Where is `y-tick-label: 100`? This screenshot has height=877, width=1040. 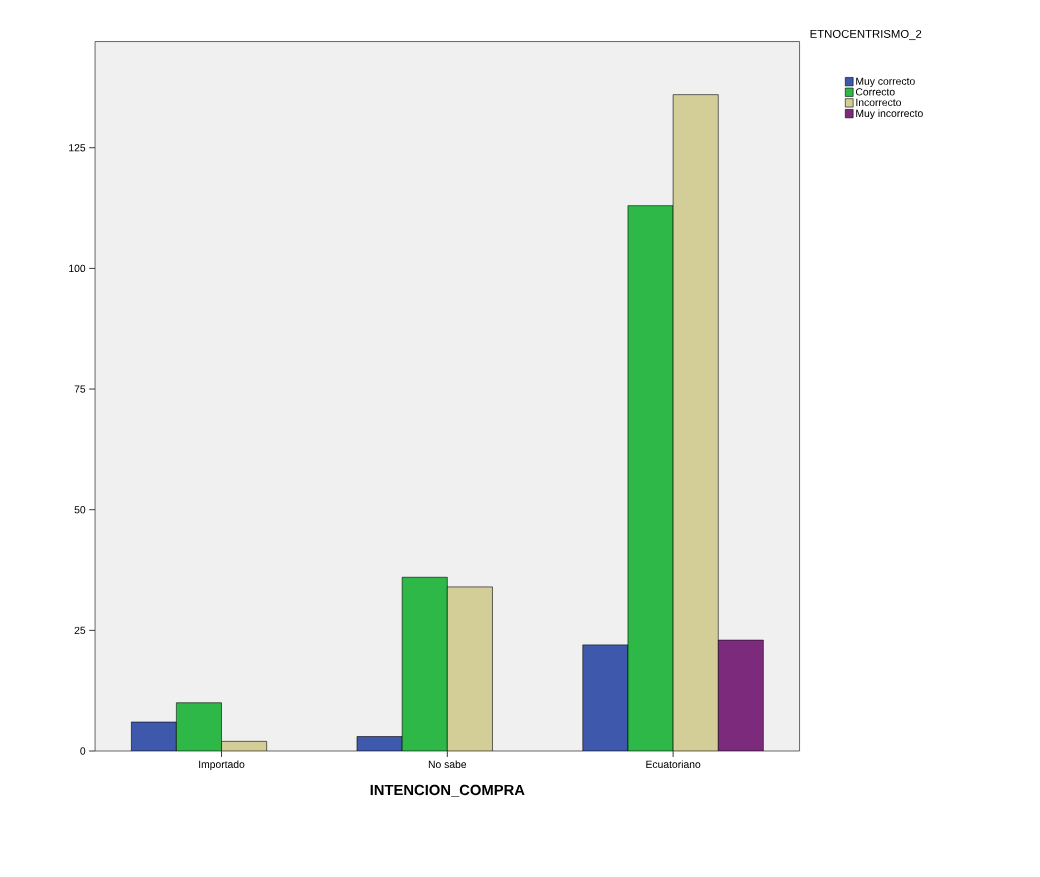 y-tick-label: 100 is located at coordinates (77, 268).